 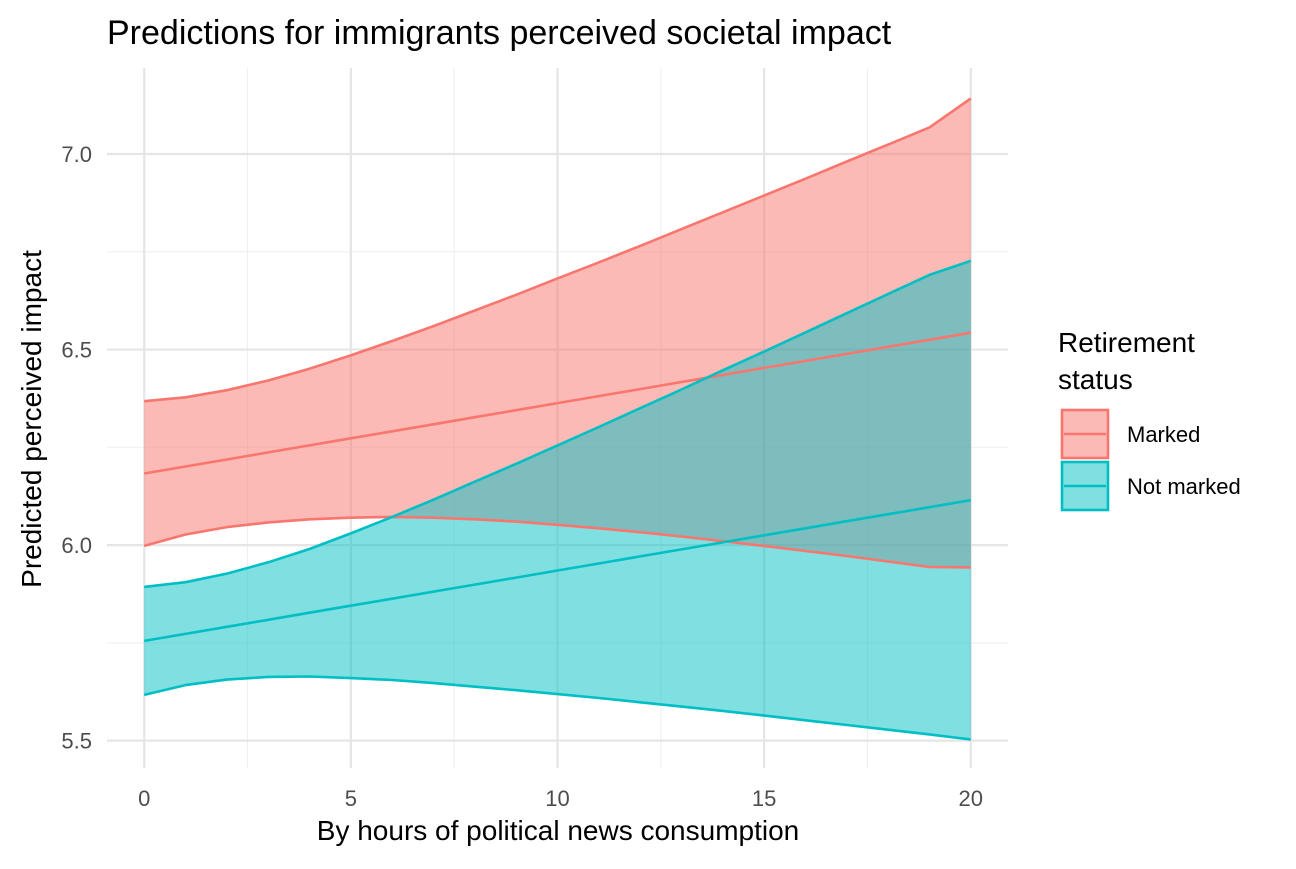 I want to click on legend-title-line-2: status, so click(x=1095, y=379).